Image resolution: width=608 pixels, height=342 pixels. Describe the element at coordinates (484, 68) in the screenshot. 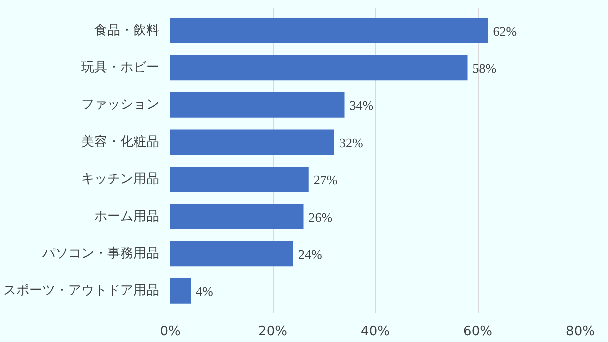

I see `data-label: 58%` at that location.